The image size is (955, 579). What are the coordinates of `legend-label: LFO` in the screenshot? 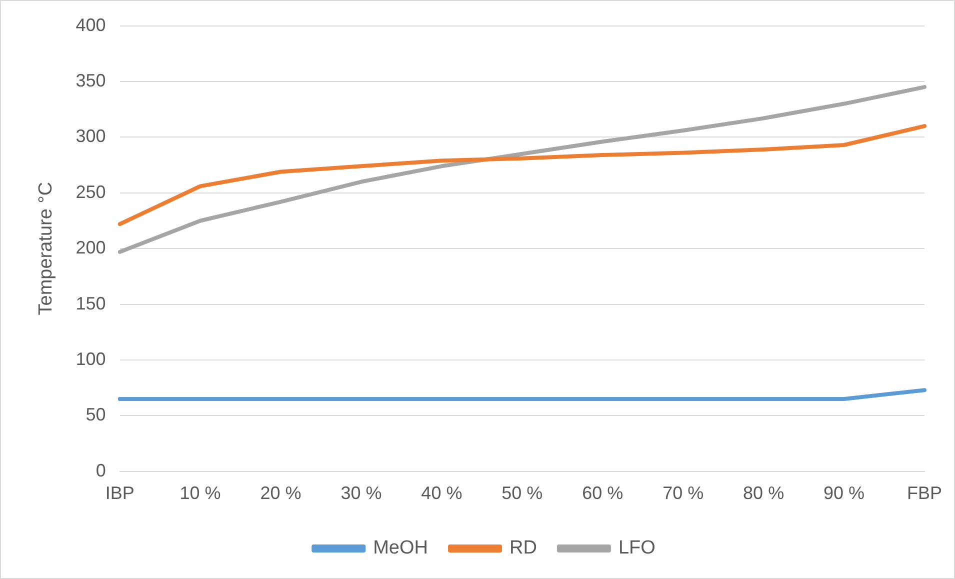 It's located at (637, 548).